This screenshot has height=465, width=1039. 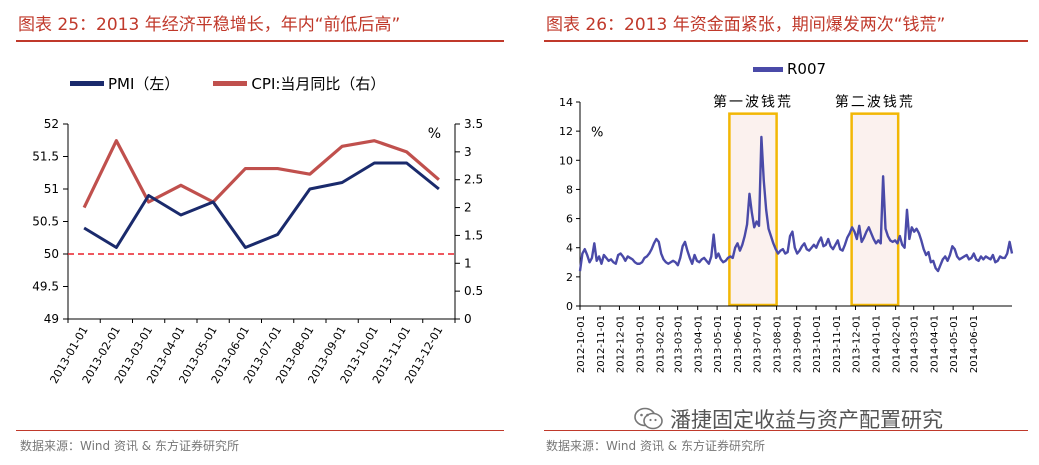 I want to click on money-crunch-label-1: 第一波钱荒, so click(x=753, y=102).